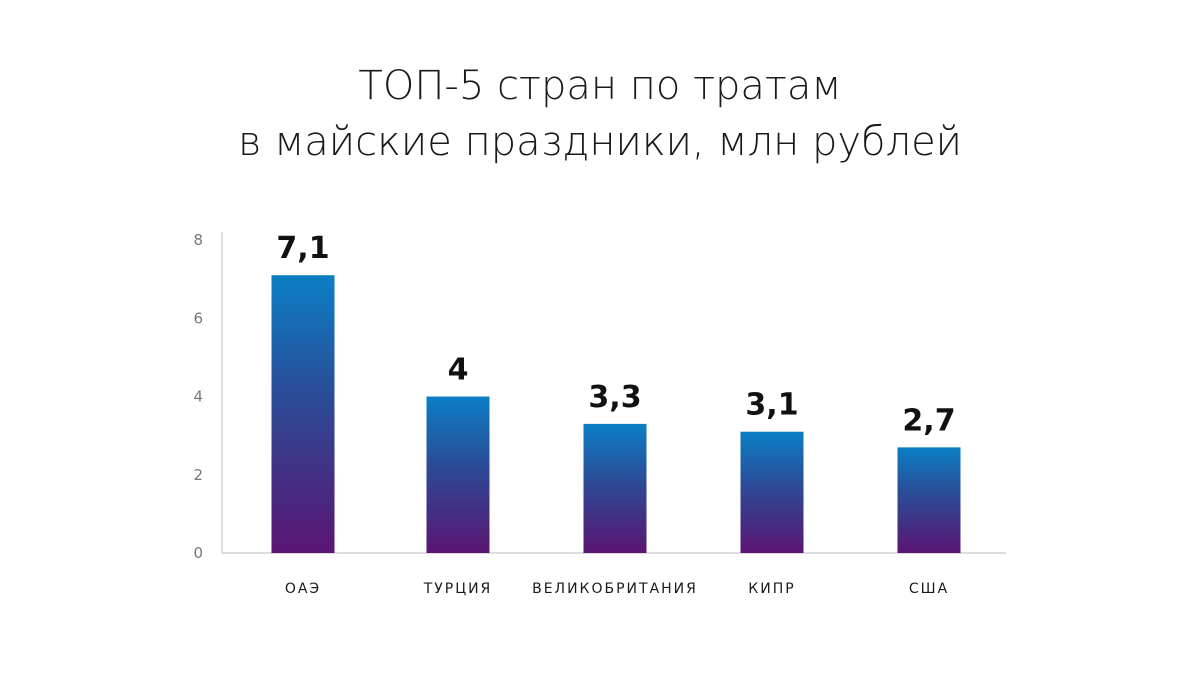 The width and height of the screenshot is (1200, 675). What do you see at coordinates (614, 397) in the screenshot?
I see `value-label: 3,3` at bounding box center [614, 397].